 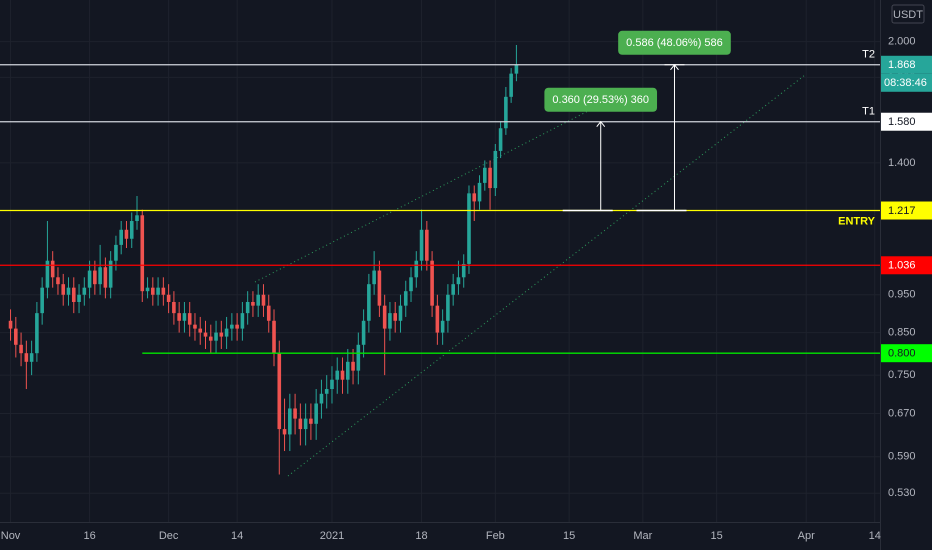 I want to click on measure-label: 0.360 (29.53%) 360, so click(x=600, y=100).